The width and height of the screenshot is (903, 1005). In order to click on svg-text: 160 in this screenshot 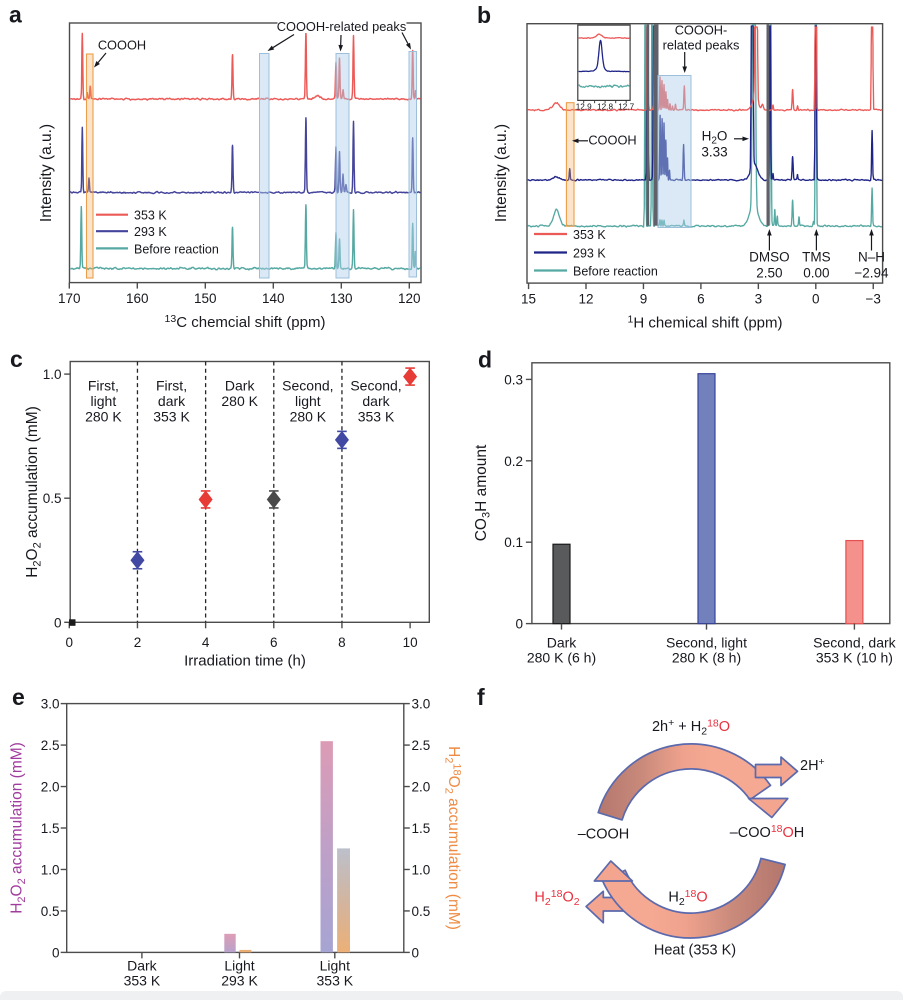, I will do `click(137, 298)`.